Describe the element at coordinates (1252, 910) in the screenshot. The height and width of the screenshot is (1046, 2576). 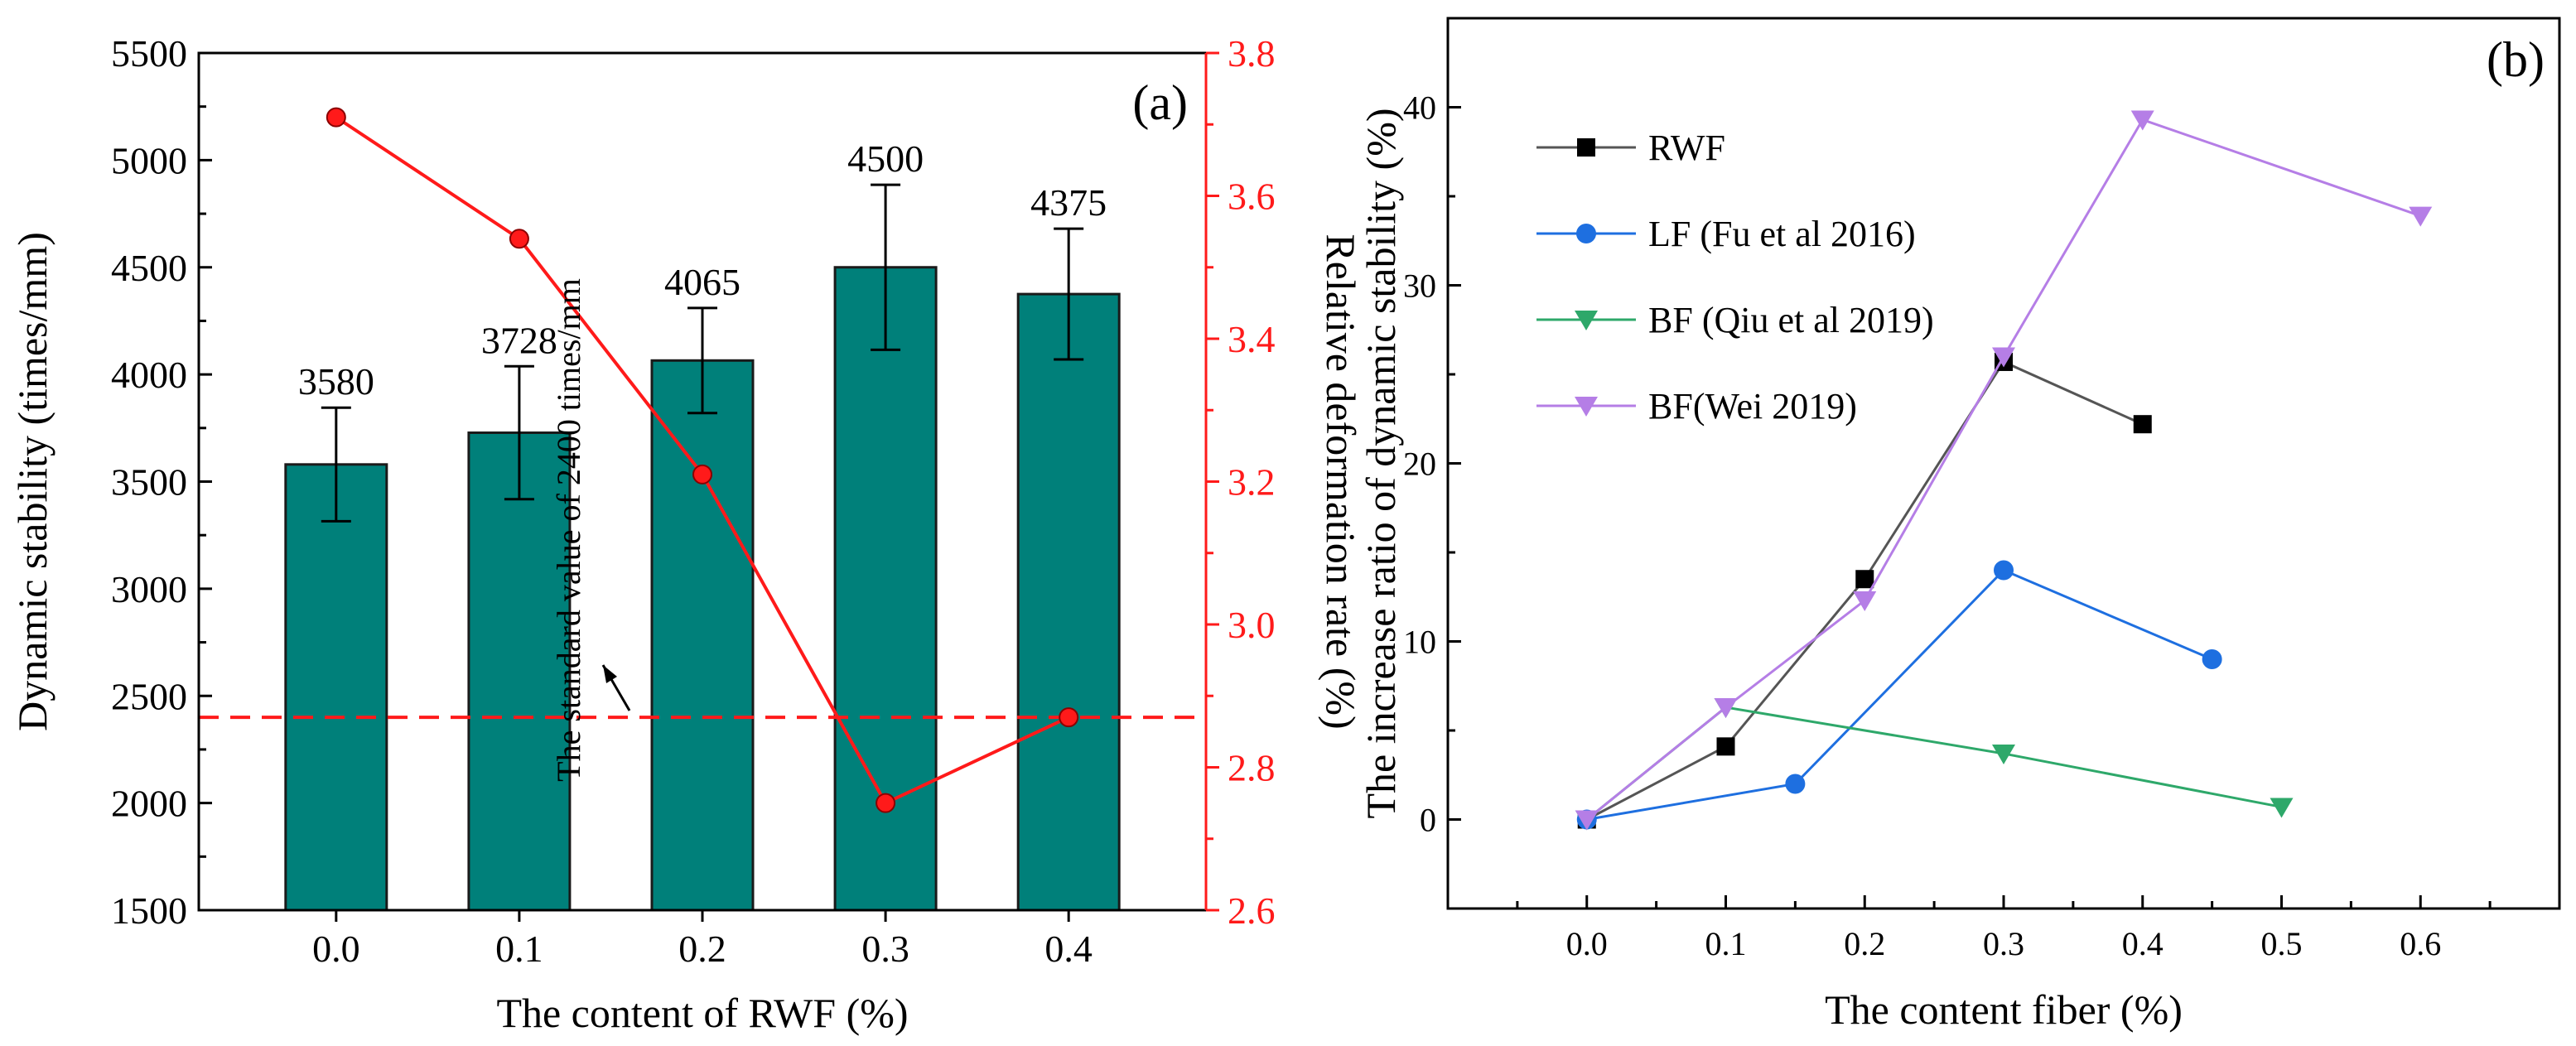
I see `y2-tick-label: 2.6` at that location.